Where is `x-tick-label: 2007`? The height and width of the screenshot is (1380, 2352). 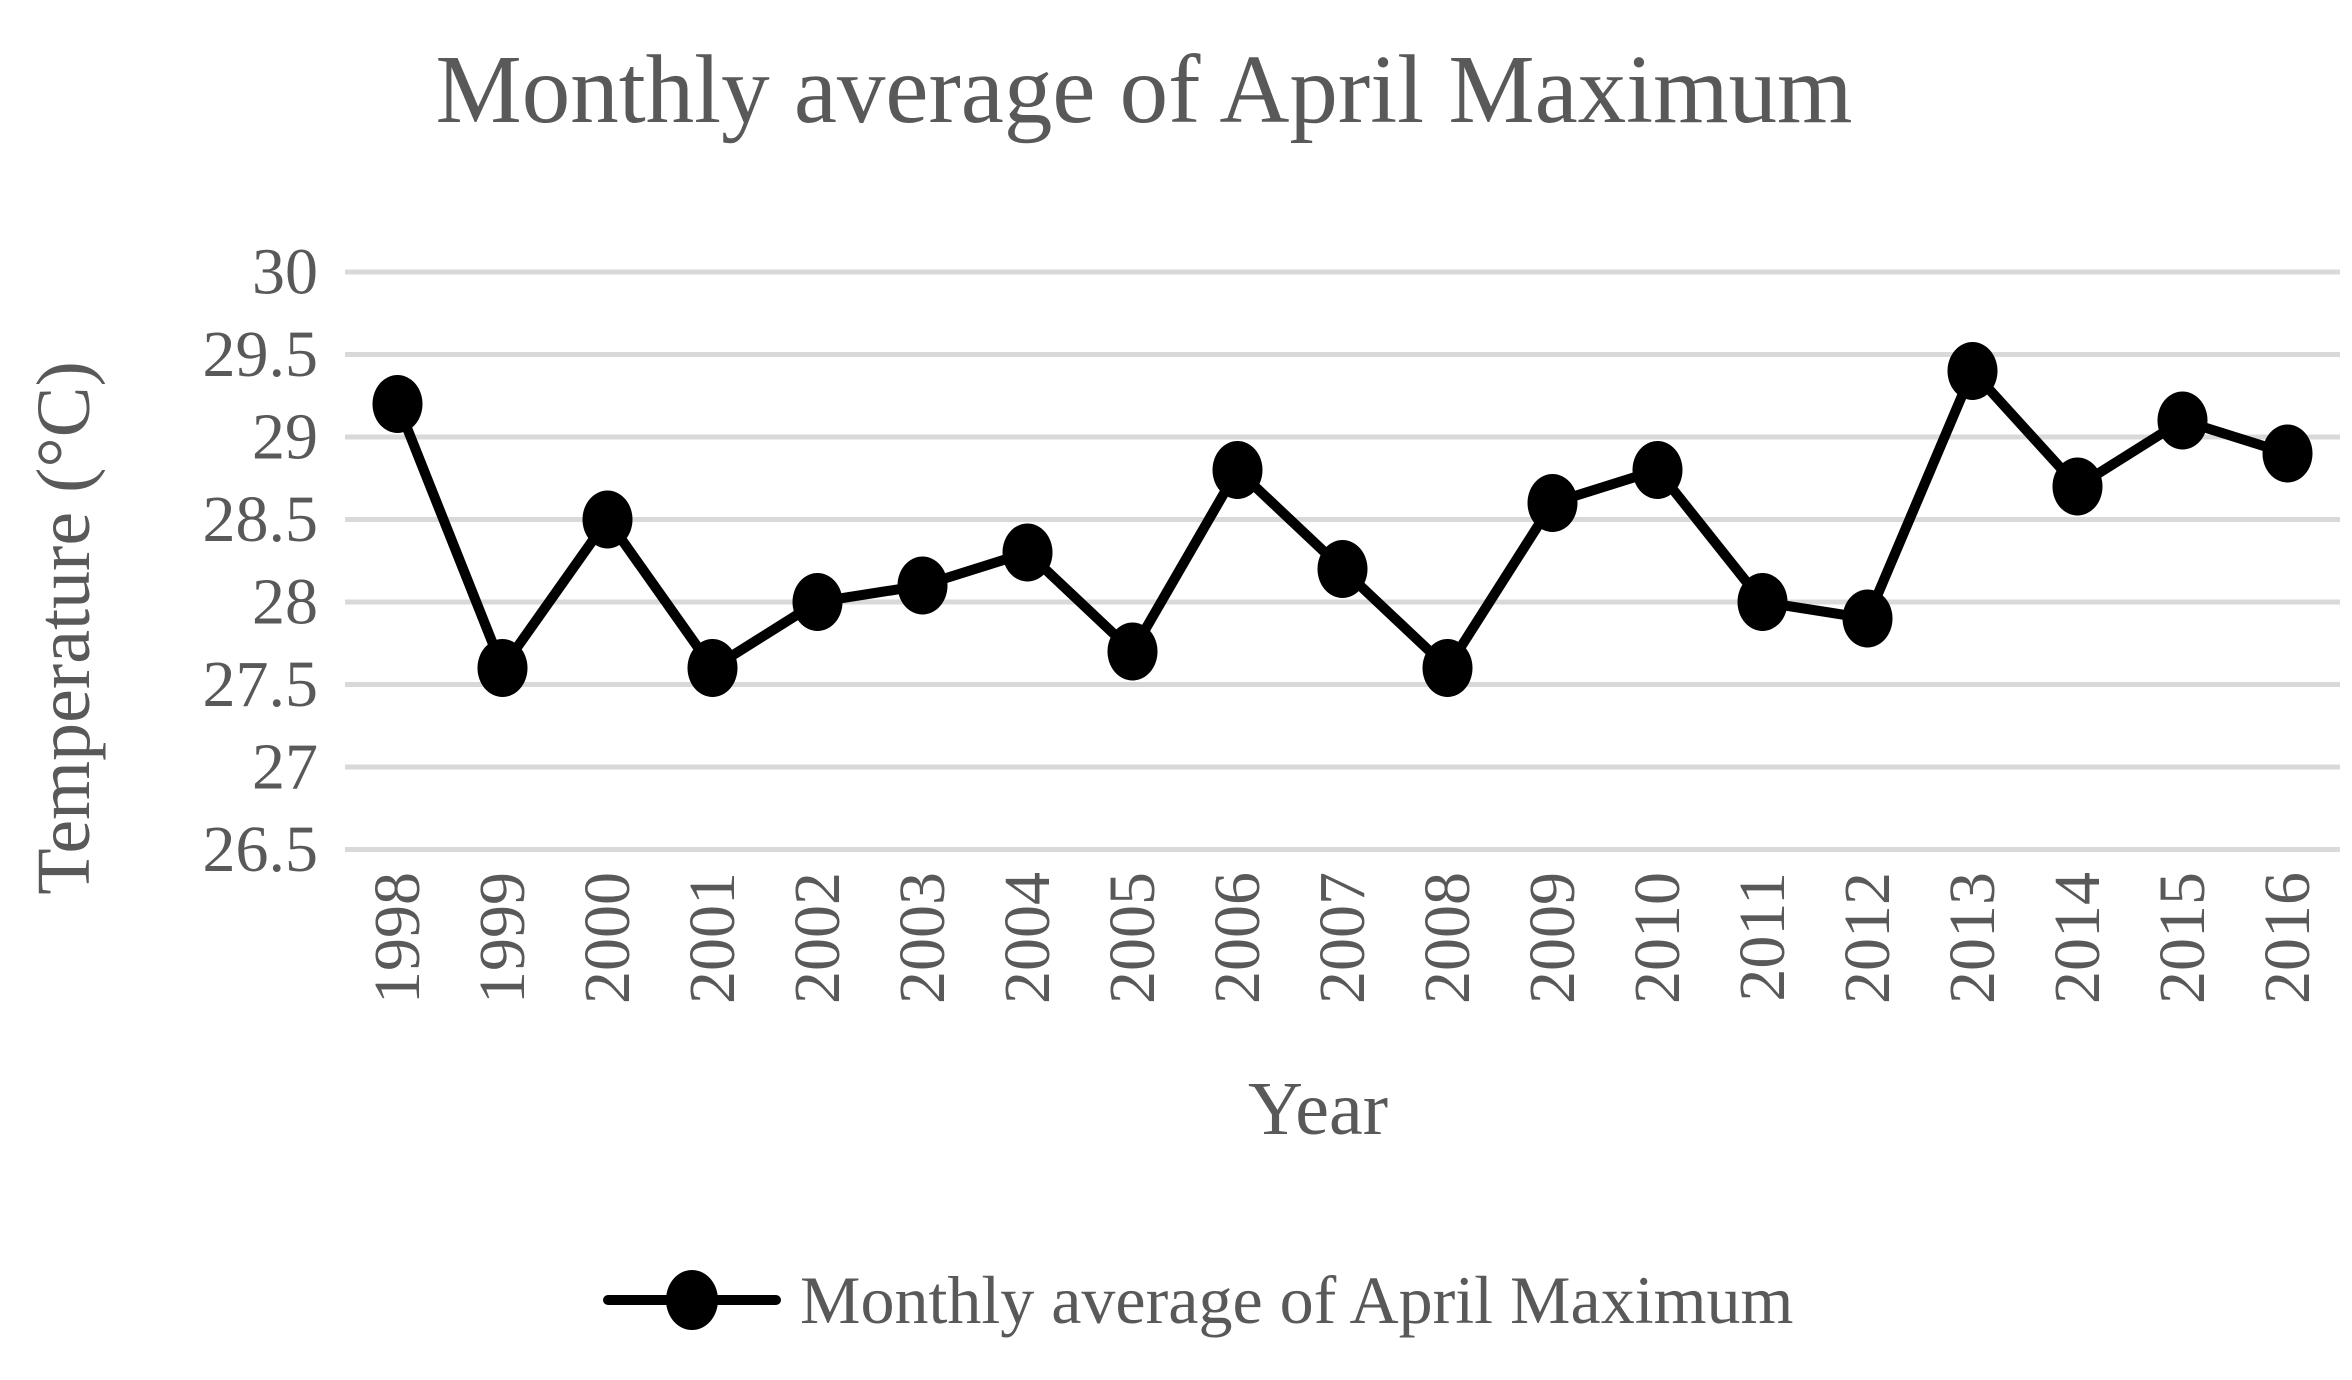 x-tick-label: 2007 is located at coordinates (1342, 938).